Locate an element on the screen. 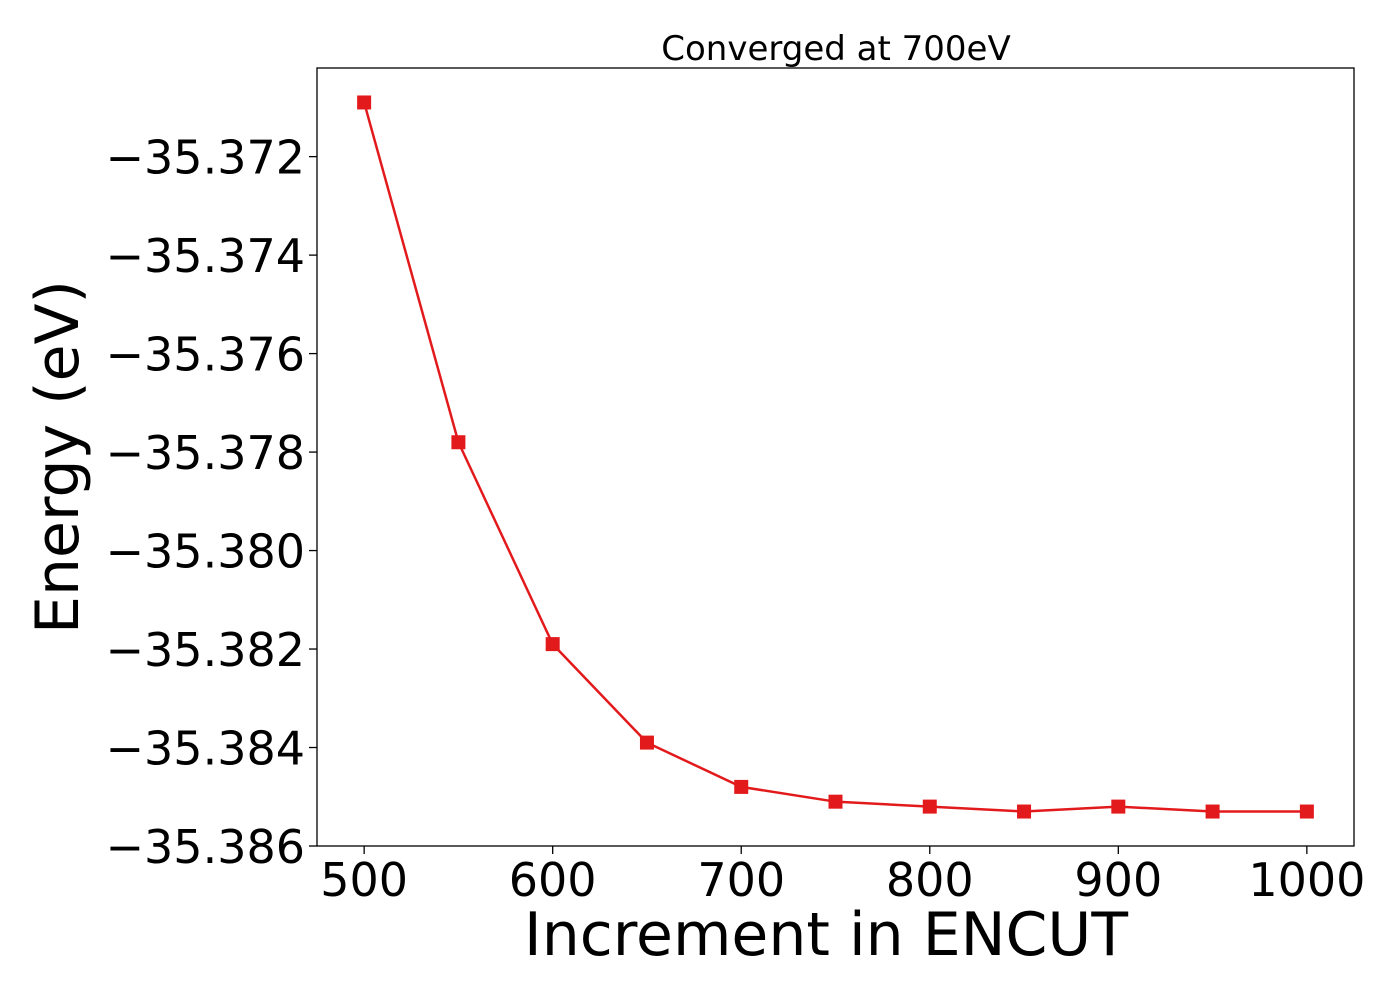 The image size is (1400, 1000). y-tick-label: −35.372 is located at coordinates (206, 158).